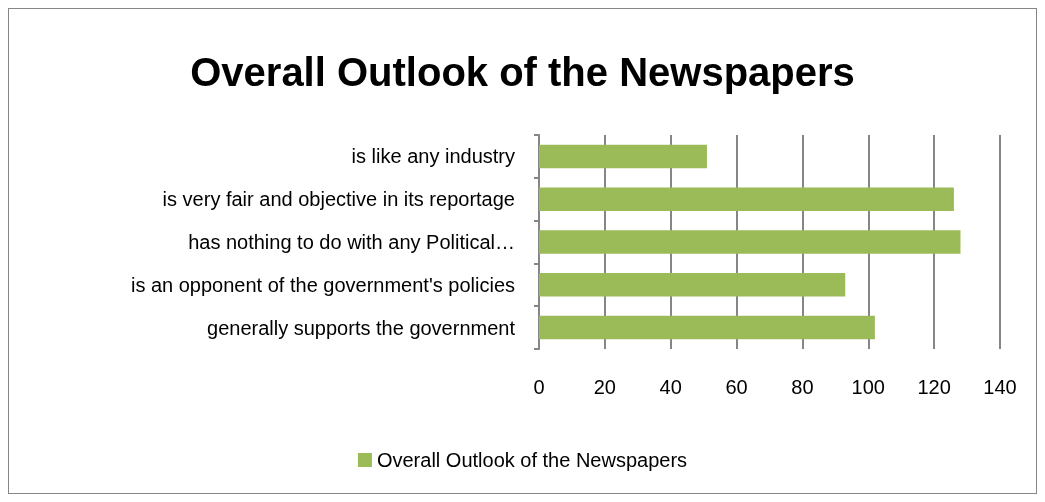 The width and height of the screenshot is (1045, 502). I want to click on y-tick-label: is like any industry, so click(433, 156).